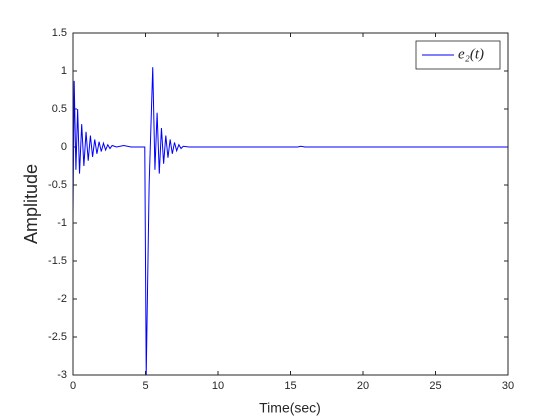  Describe the element at coordinates (508, 386) in the screenshot. I see `x-tick-label: 30` at that location.